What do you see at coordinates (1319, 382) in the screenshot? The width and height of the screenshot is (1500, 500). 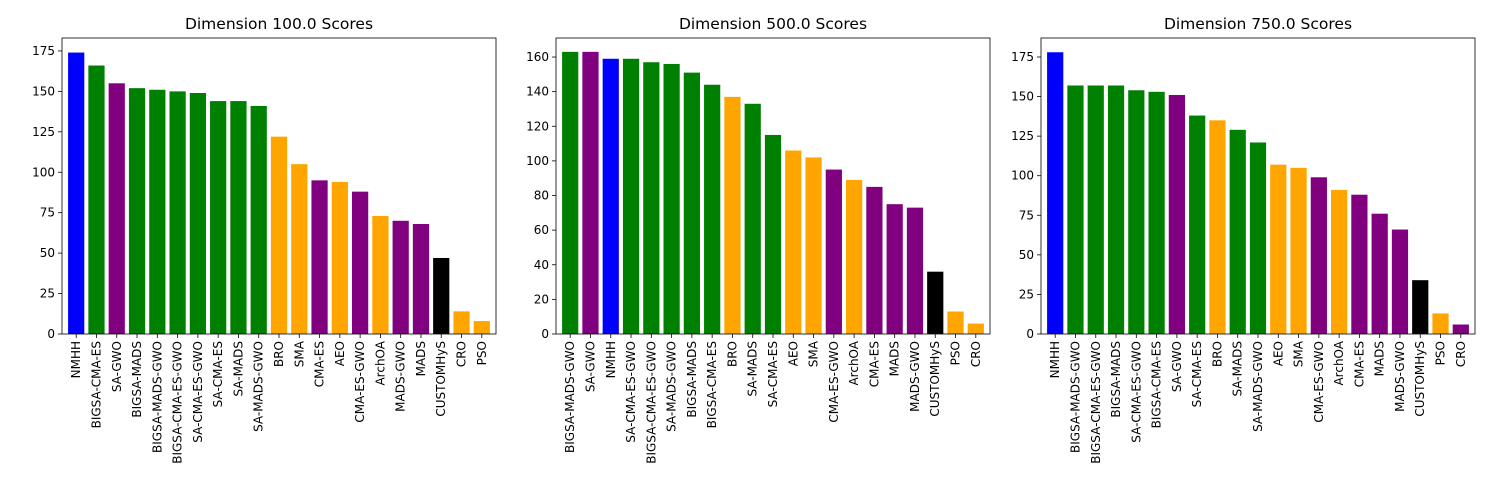 I see `x-tick-label: CMA-ES-GWO` at bounding box center [1319, 382].